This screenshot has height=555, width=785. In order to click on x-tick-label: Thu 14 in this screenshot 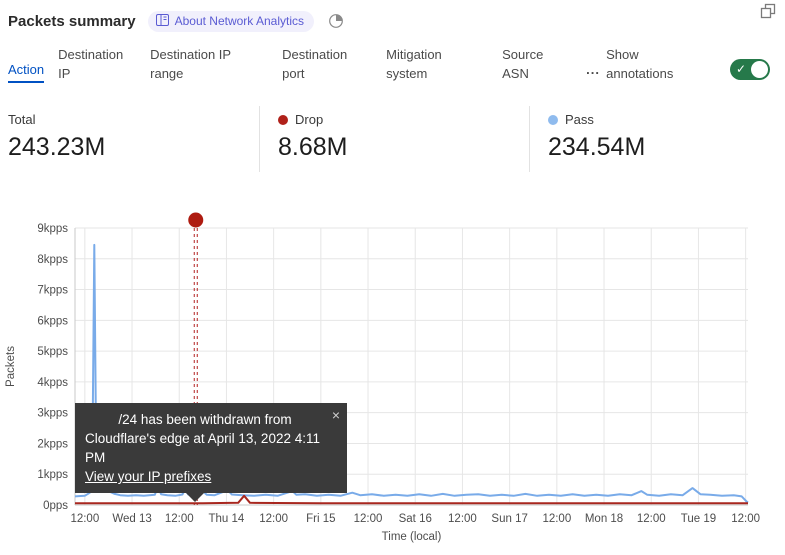, I will do `click(227, 519)`.